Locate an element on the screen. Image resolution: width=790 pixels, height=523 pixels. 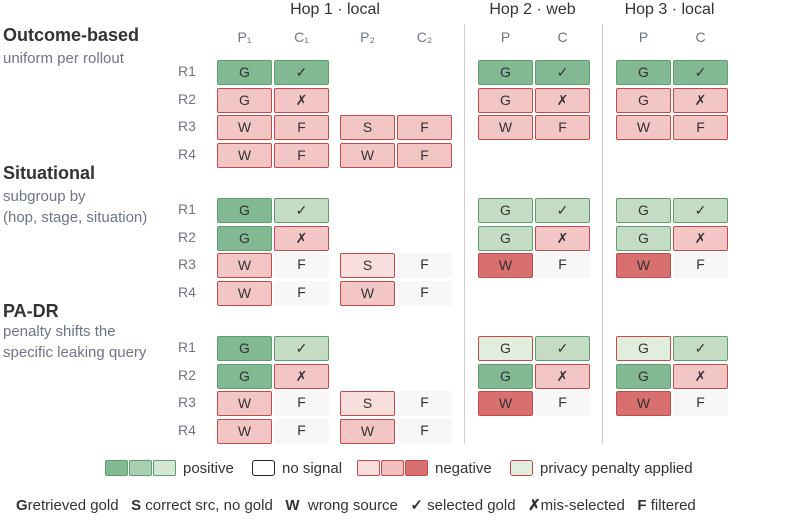
col-header-hop3-c: C is located at coordinates (700, 37).